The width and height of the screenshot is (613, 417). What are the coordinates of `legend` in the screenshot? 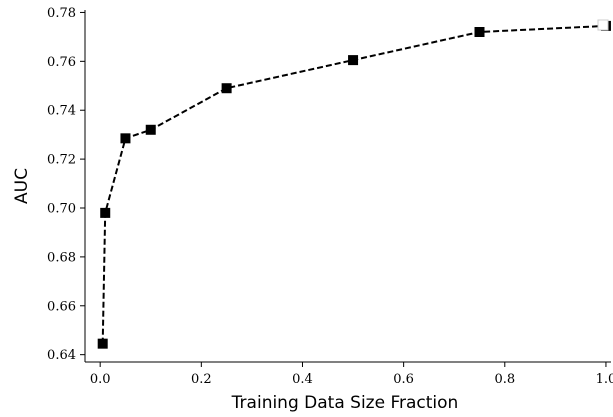 It's located at (603, 25).